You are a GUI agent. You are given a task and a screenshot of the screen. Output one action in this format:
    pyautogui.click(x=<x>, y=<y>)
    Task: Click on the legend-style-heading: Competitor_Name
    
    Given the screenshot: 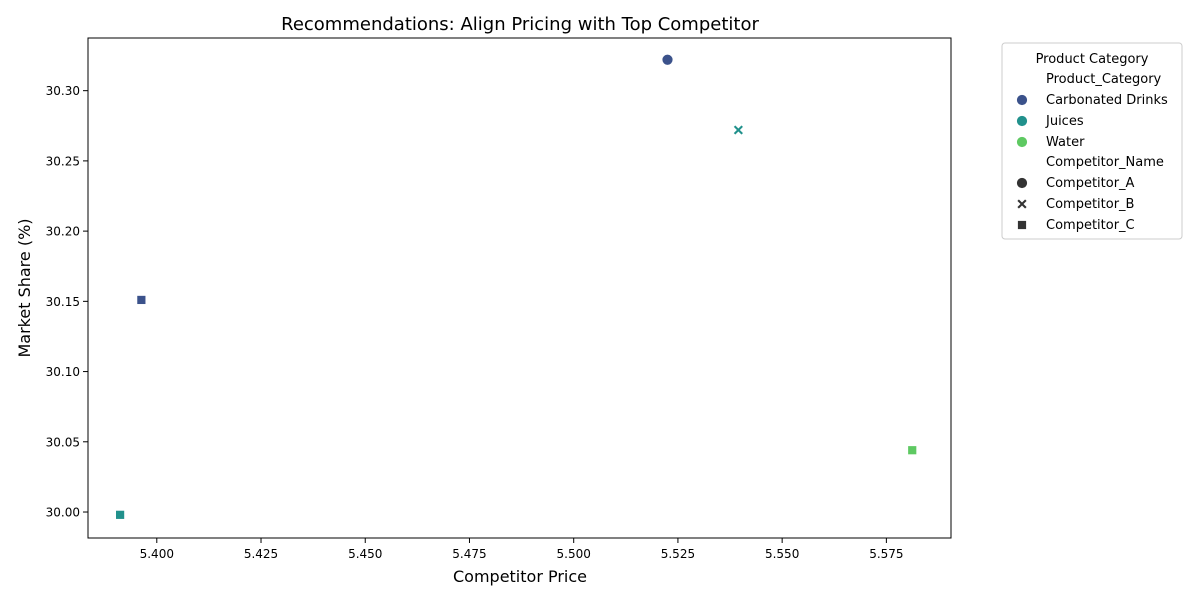 What is the action you would take?
    pyautogui.click(x=1105, y=162)
    